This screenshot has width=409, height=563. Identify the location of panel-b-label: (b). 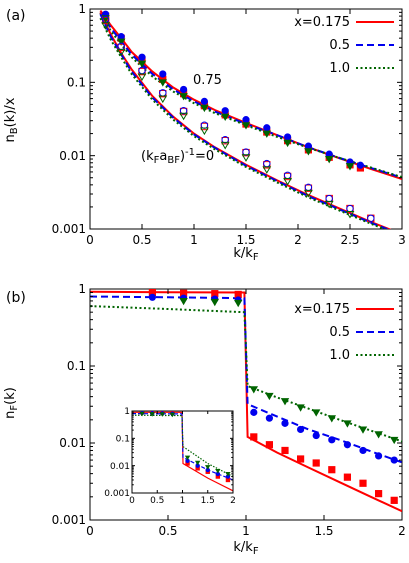
(16, 298).